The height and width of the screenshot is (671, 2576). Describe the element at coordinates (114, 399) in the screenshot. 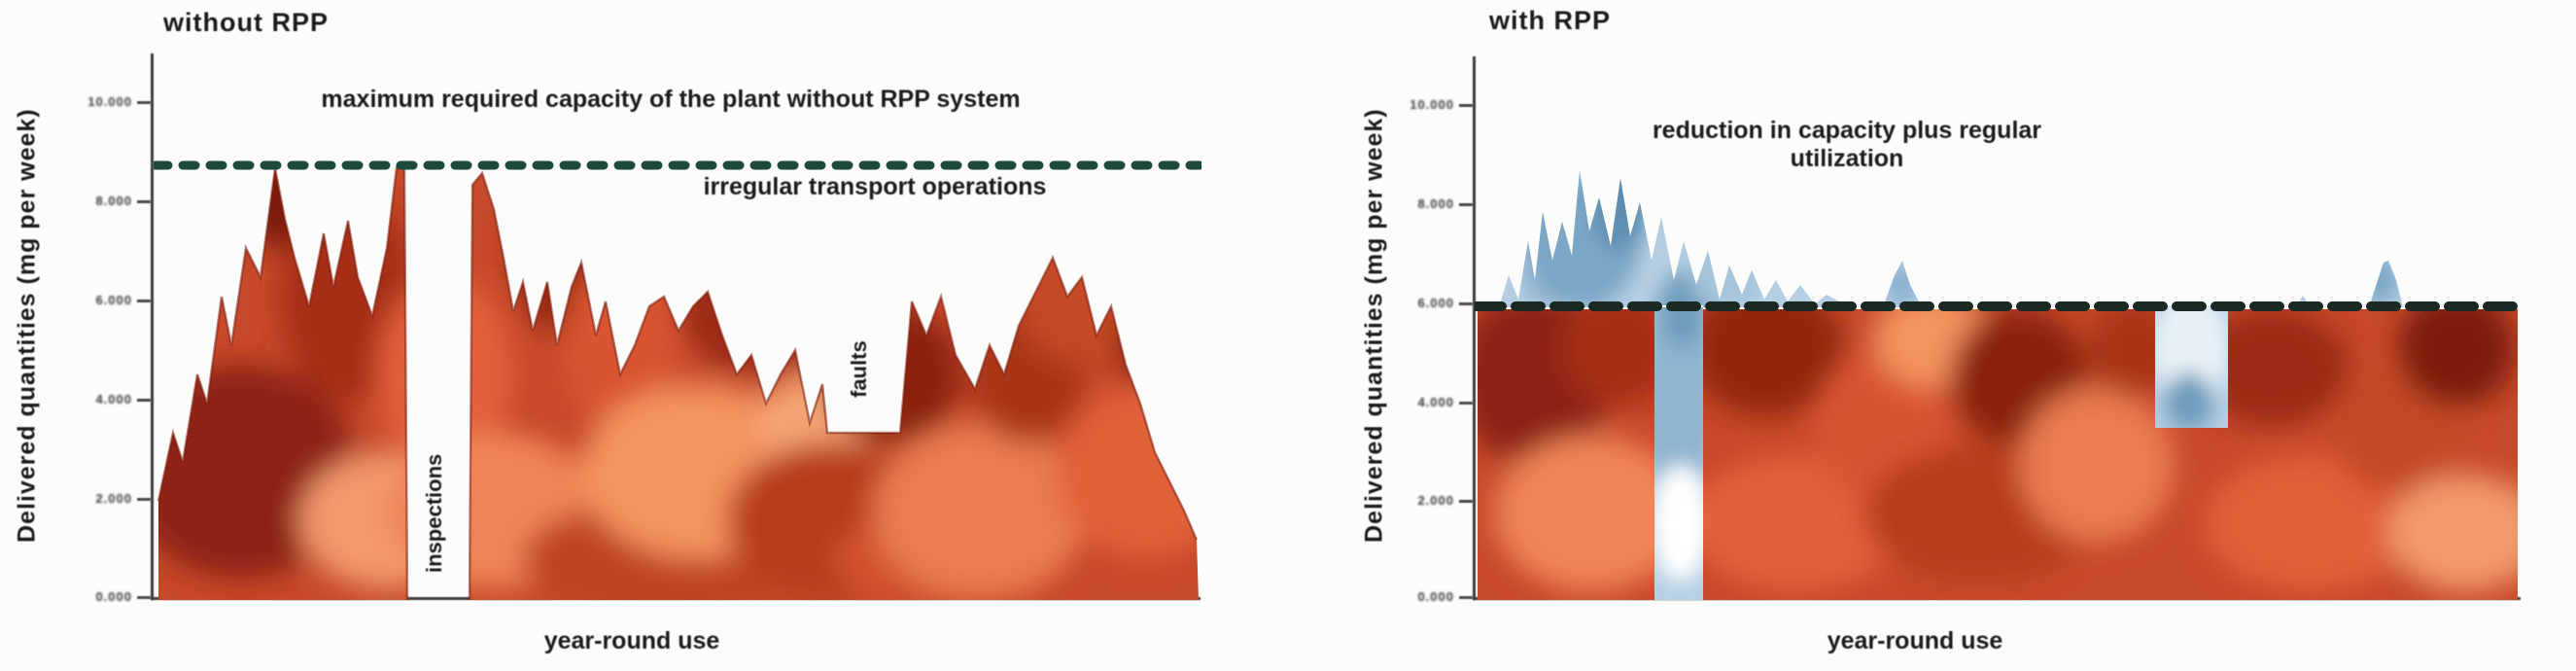

I see `left-y-tick-label: 4.000` at that location.